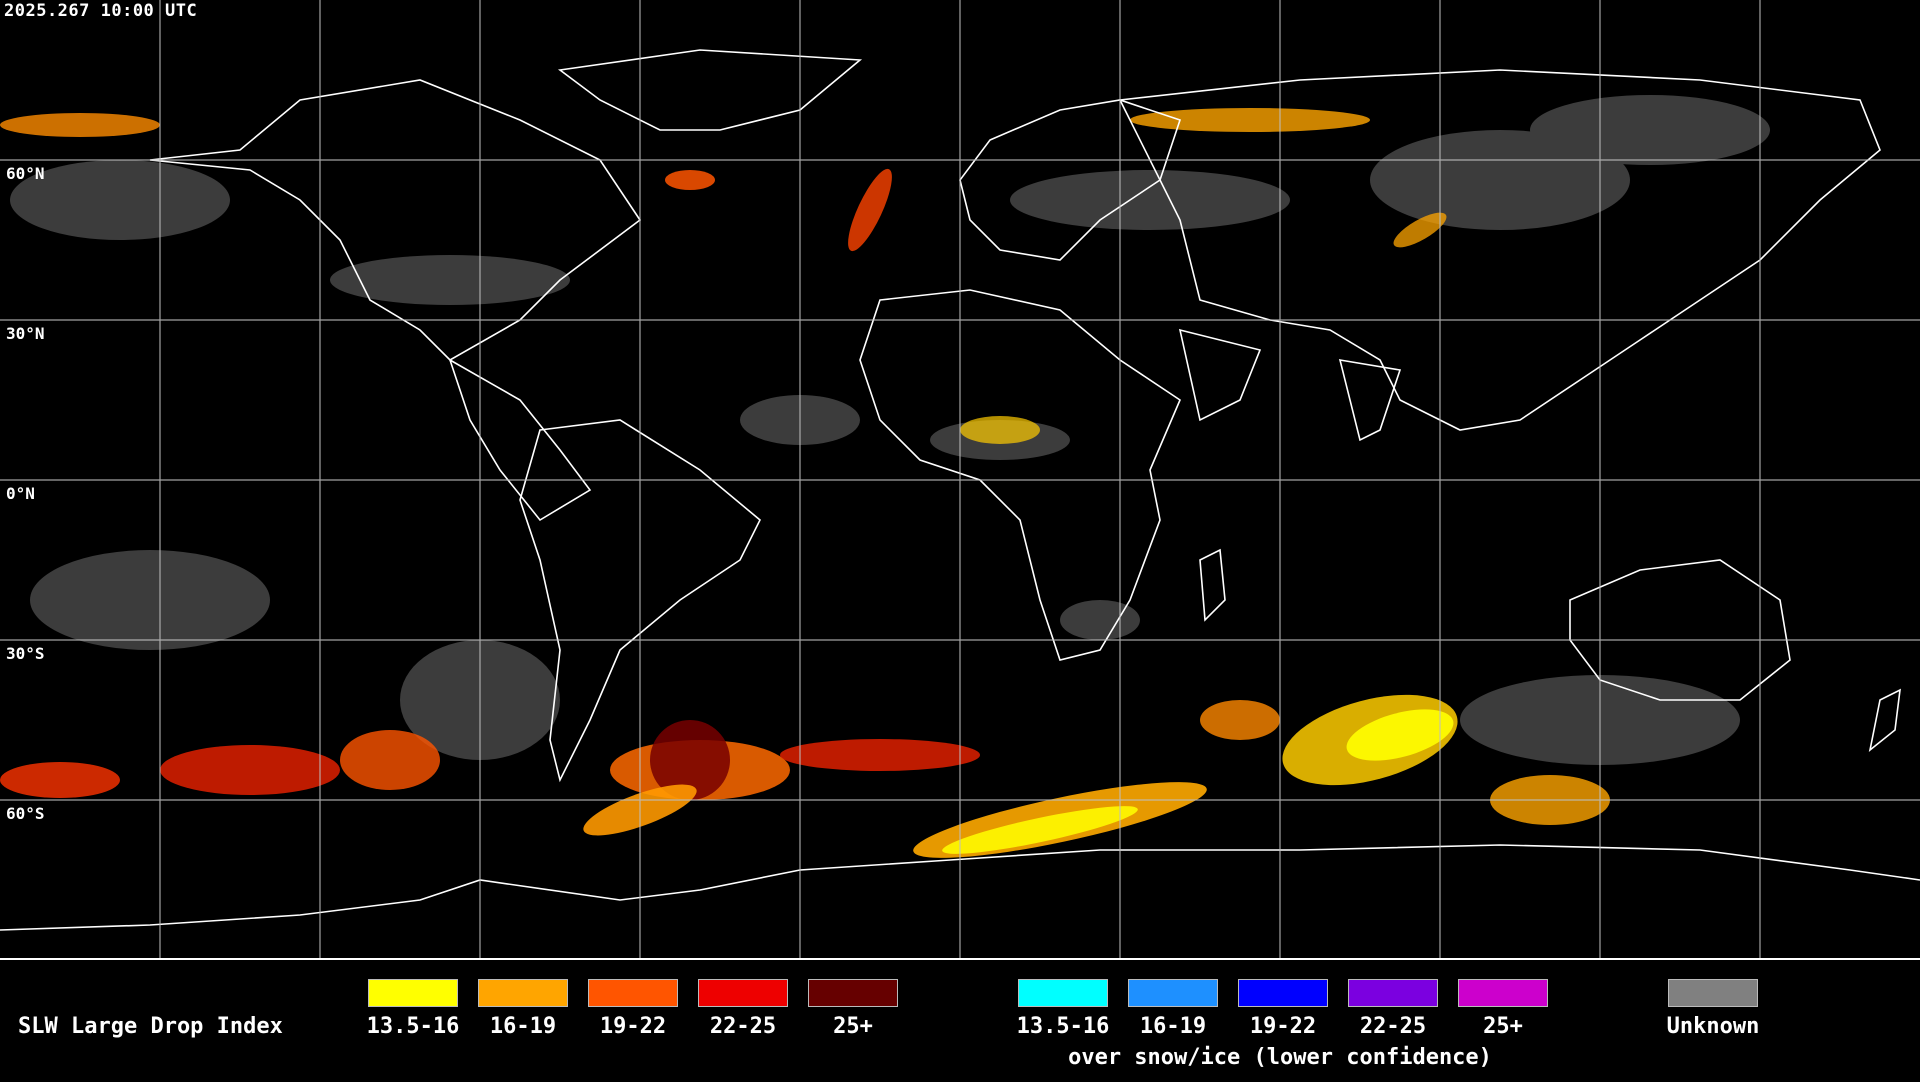 This screenshot has height=1082, width=1920. I want to click on lat-label-30s: 30°S, so click(25, 653).